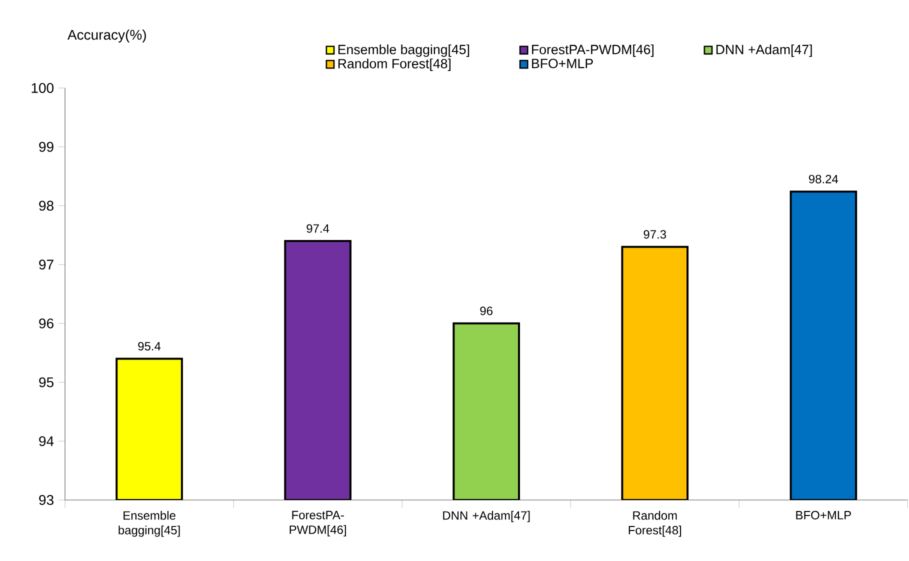 The height and width of the screenshot is (561, 909). Describe the element at coordinates (486, 311) in the screenshot. I see `data-label: 96` at that location.